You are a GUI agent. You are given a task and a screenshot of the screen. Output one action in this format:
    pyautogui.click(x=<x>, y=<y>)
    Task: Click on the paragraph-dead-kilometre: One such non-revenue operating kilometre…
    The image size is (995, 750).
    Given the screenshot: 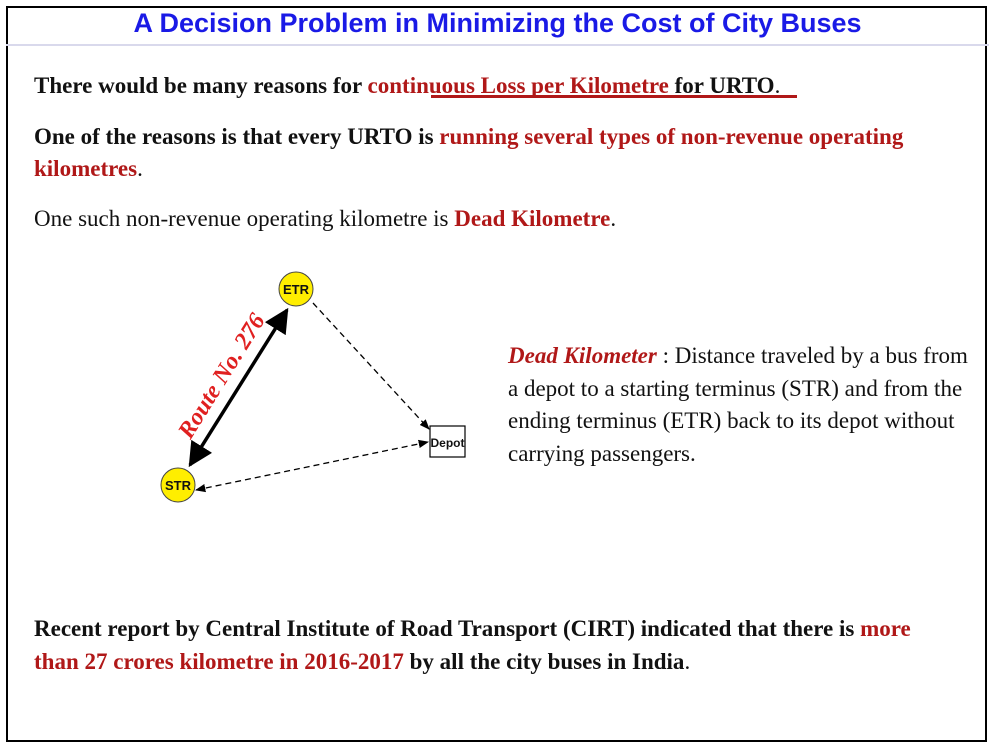 What is the action you would take?
    pyautogui.click(x=325, y=219)
    